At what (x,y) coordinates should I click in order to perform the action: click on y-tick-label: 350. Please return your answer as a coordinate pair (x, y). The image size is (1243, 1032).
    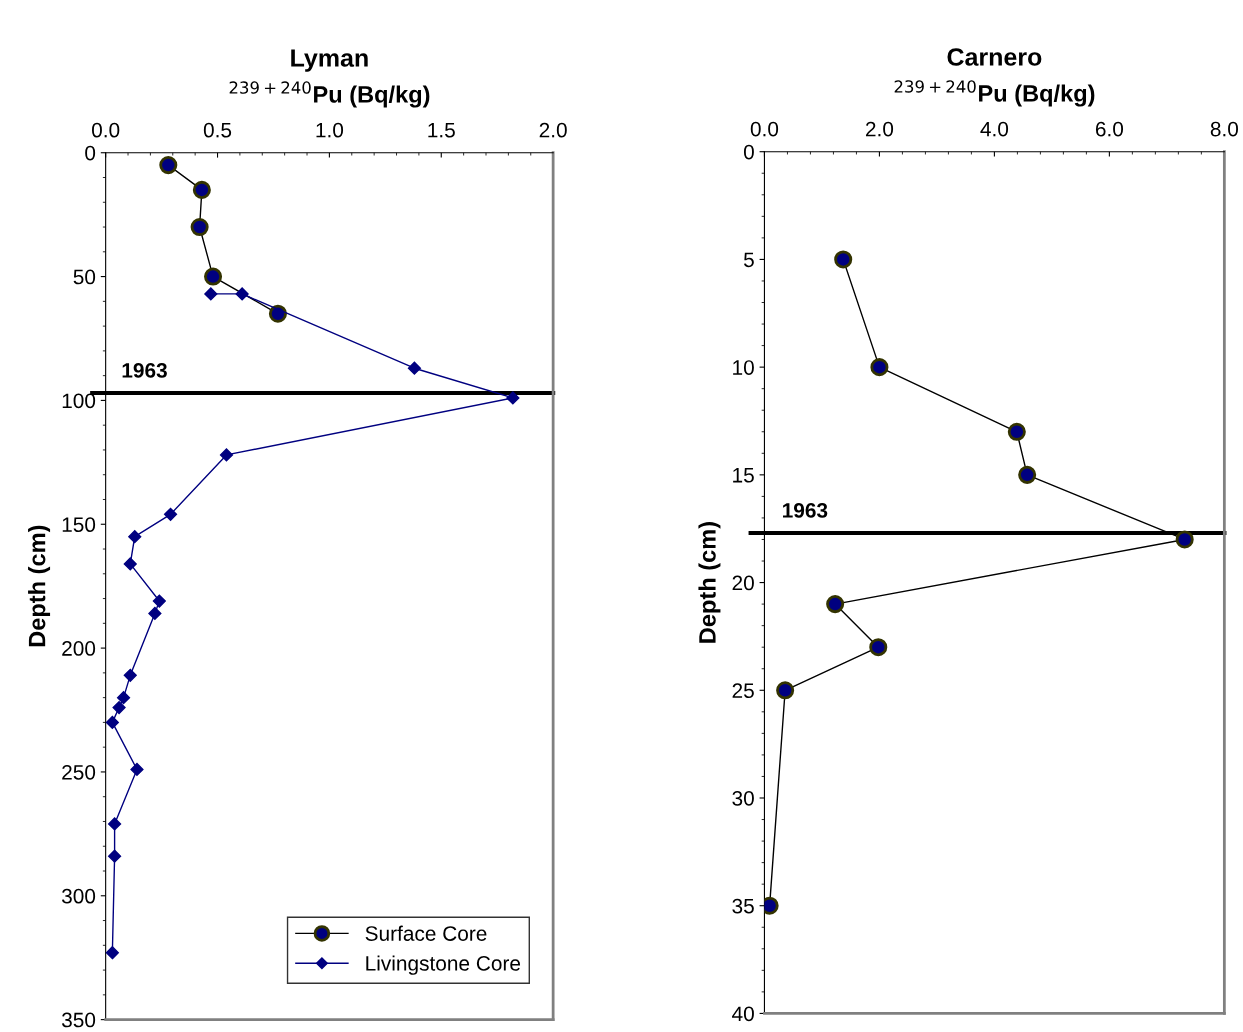
    Looking at the image, I should click on (78, 1020).